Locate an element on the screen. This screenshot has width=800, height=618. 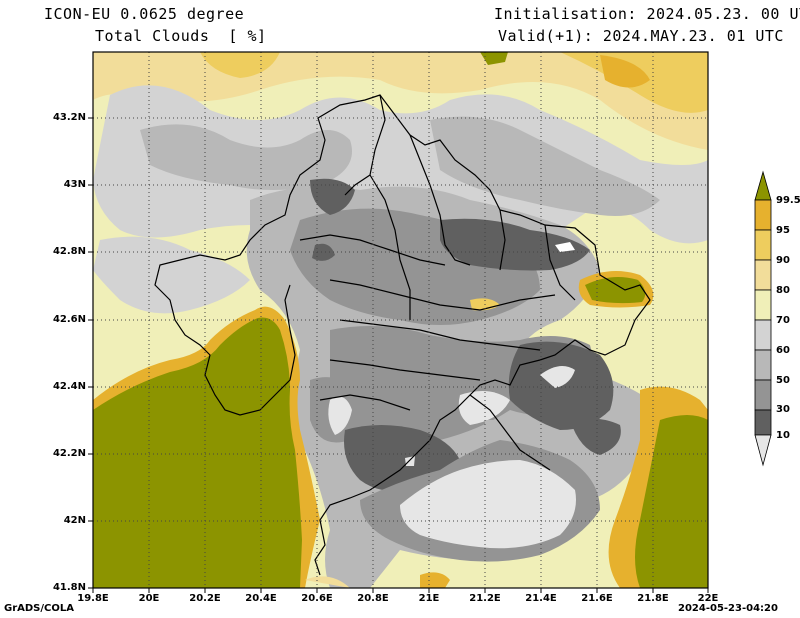
lon-label: 20.6E is located at coordinates (317, 598).